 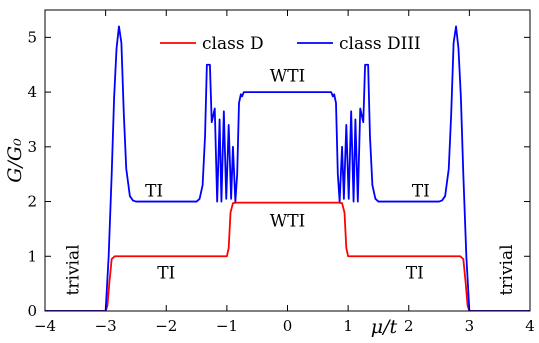 What do you see at coordinates (32, 202) in the screenshot?
I see `y-tick-label: 2` at bounding box center [32, 202].